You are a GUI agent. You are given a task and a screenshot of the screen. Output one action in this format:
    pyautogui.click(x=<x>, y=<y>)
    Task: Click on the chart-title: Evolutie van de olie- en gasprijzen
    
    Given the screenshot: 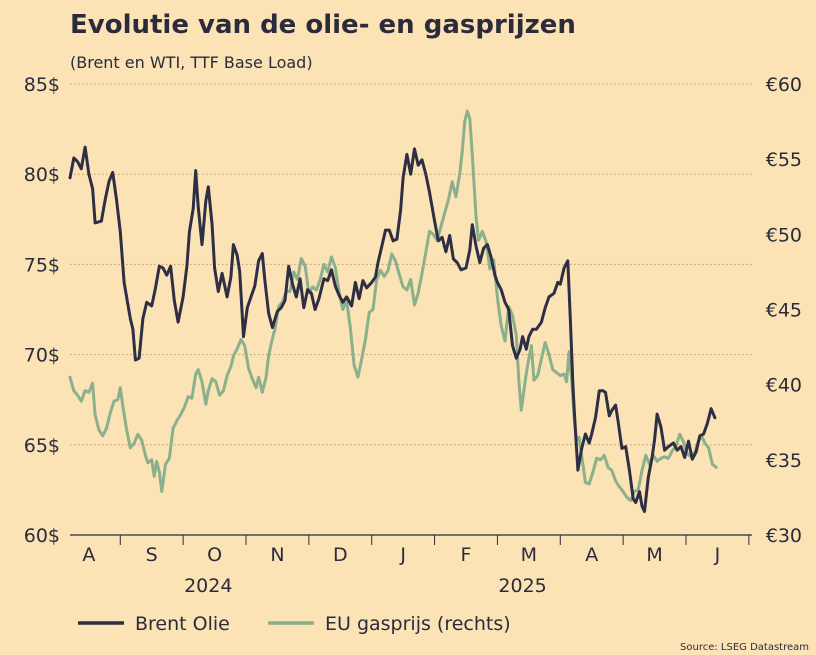 What is the action you would take?
    pyautogui.click(x=323, y=25)
    